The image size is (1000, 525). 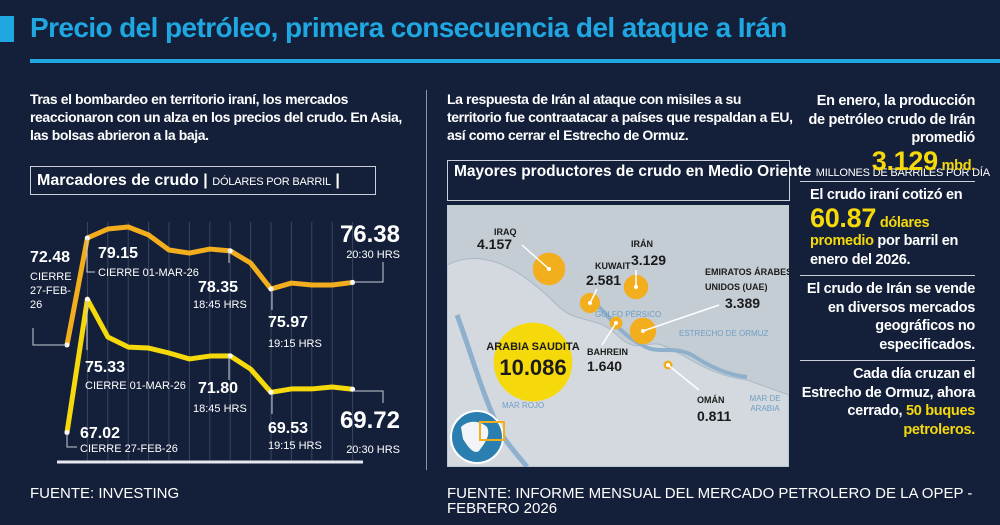 I want to click on fact-highlight: 50 buques petroleros., so click(x=939, y=420).